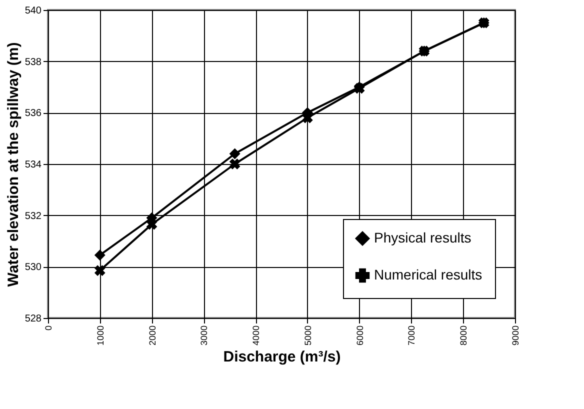 This screenshot has width=584, height=409. What do you see at coordinates (423, 238) in the screenshot?
I see `legend-label: Physical results` at bounding box center [423, 238].